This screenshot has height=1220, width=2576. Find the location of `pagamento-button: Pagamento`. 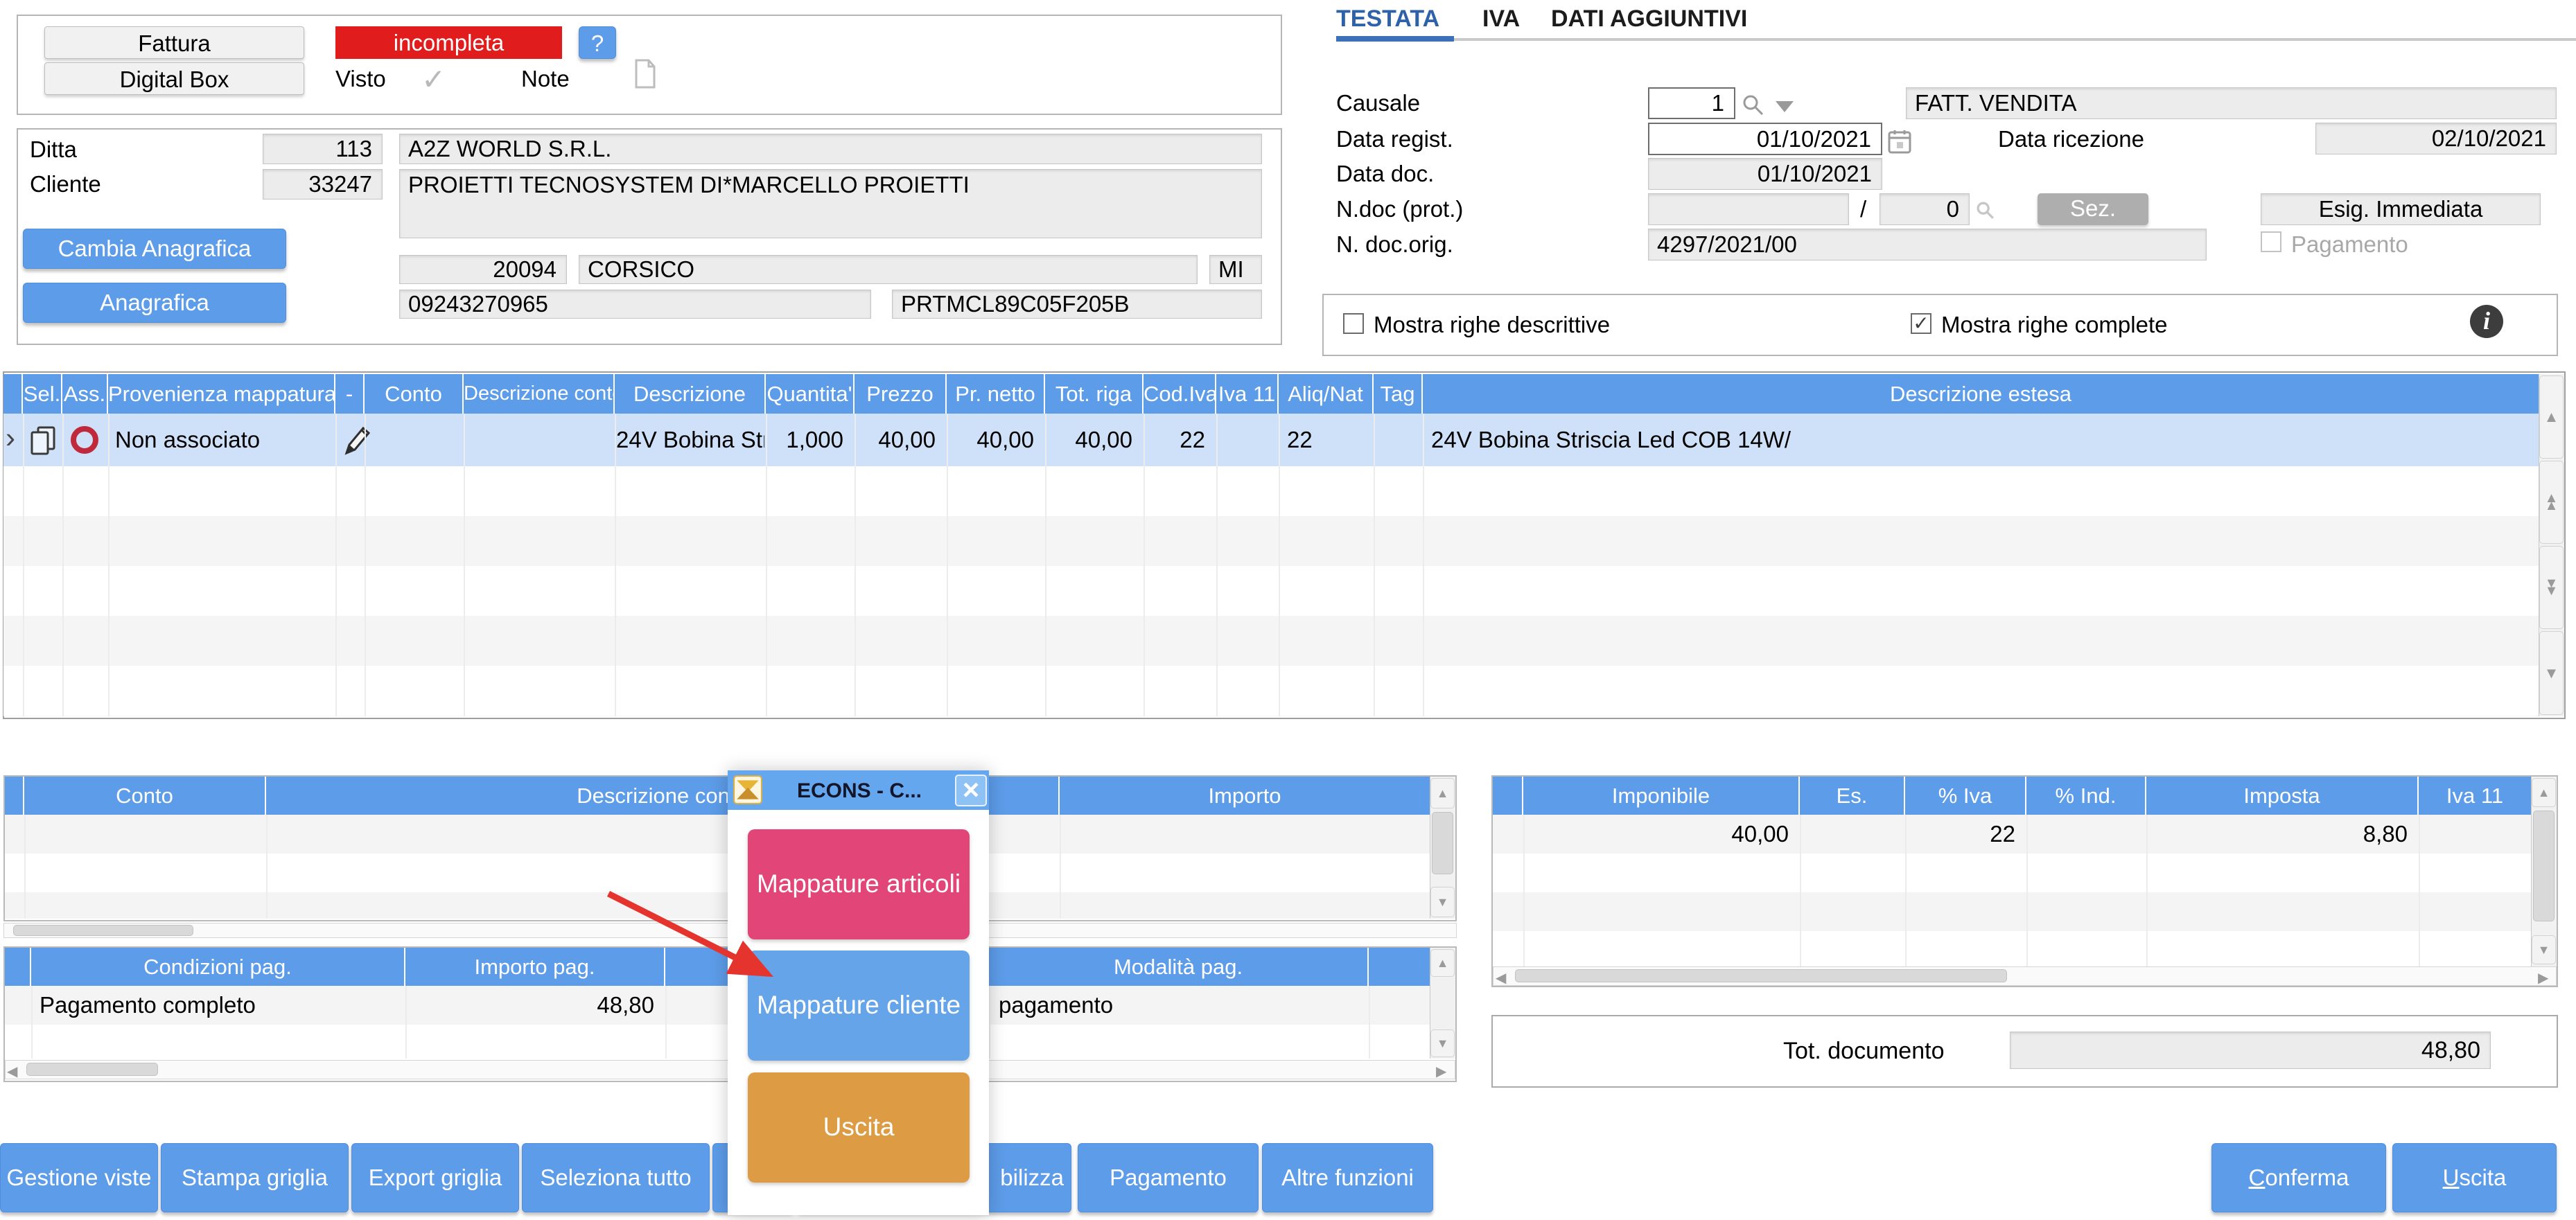

pagamento-button: Pagamento is located at coordinates (1168, 1177).